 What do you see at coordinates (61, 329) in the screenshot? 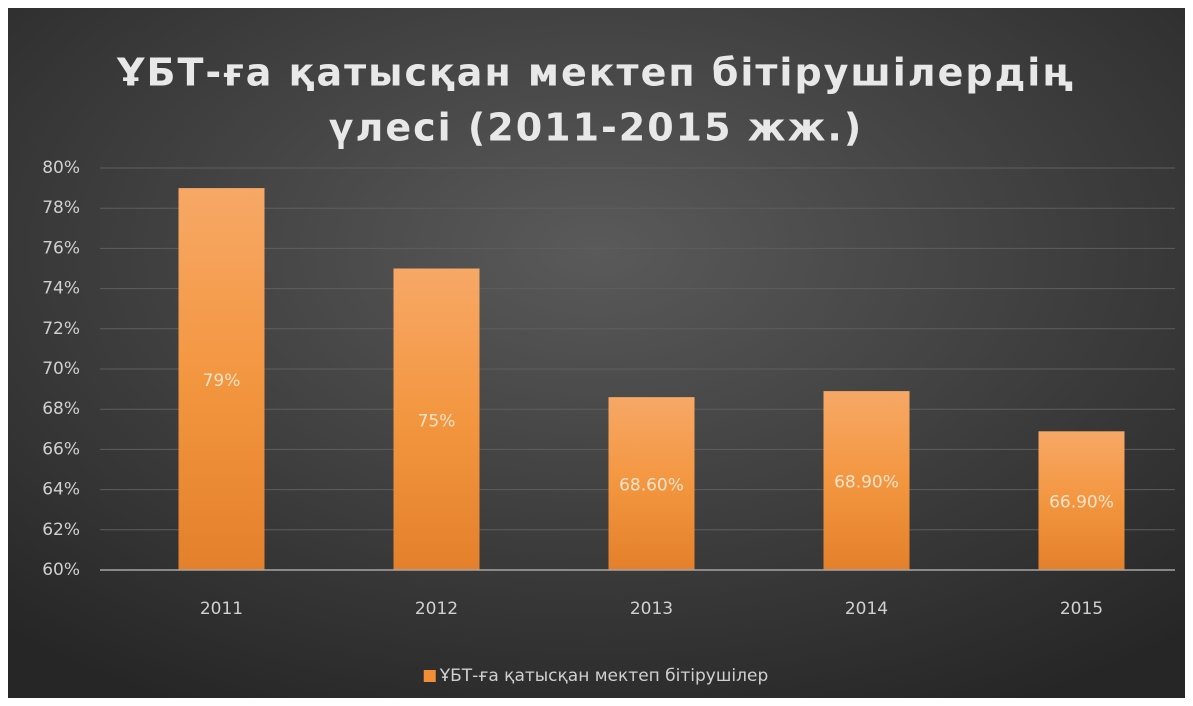
I see `y-tick-label: 72%` at bounding box center [61, 329].